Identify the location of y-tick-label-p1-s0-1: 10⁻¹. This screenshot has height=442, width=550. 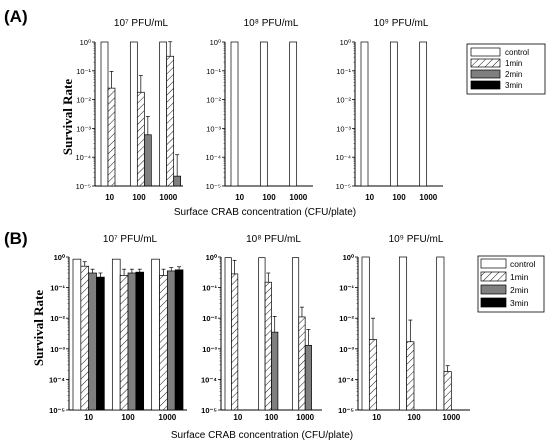
(57, 288).